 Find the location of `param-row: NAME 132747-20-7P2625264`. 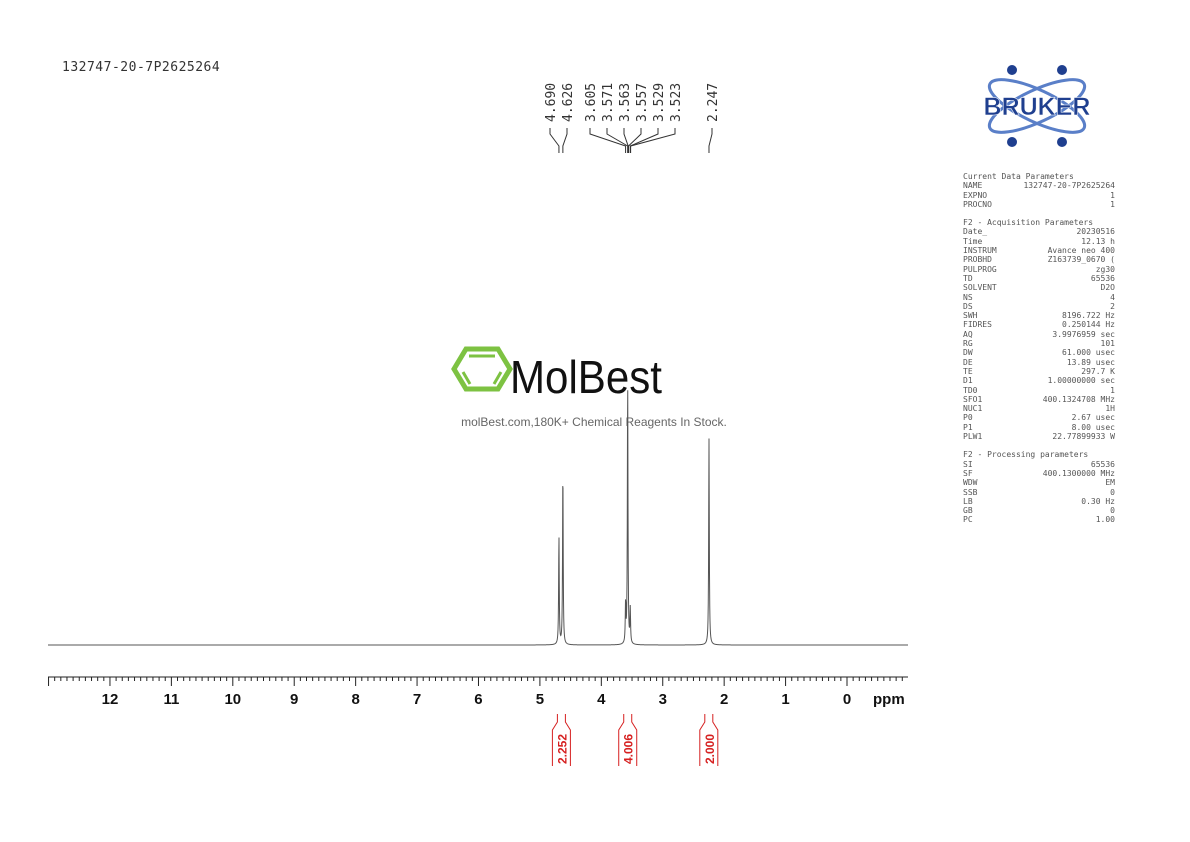

param-row: NAME 132747-20-7P2625264 is located at coordinates (1039, 186).